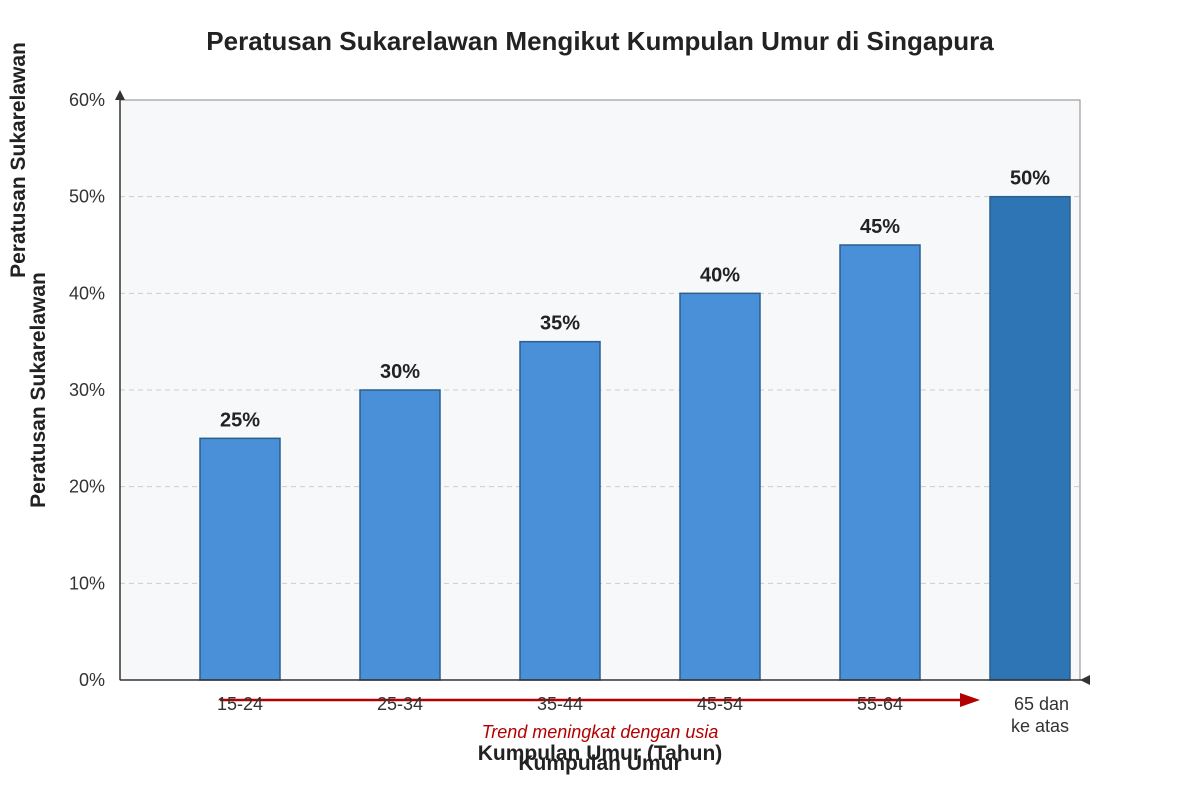 The height and width of the screenshot is (800, 1200). Describe the element at coordinates (600, 700) in the screenshot. I see `trend-arrow` at that location.